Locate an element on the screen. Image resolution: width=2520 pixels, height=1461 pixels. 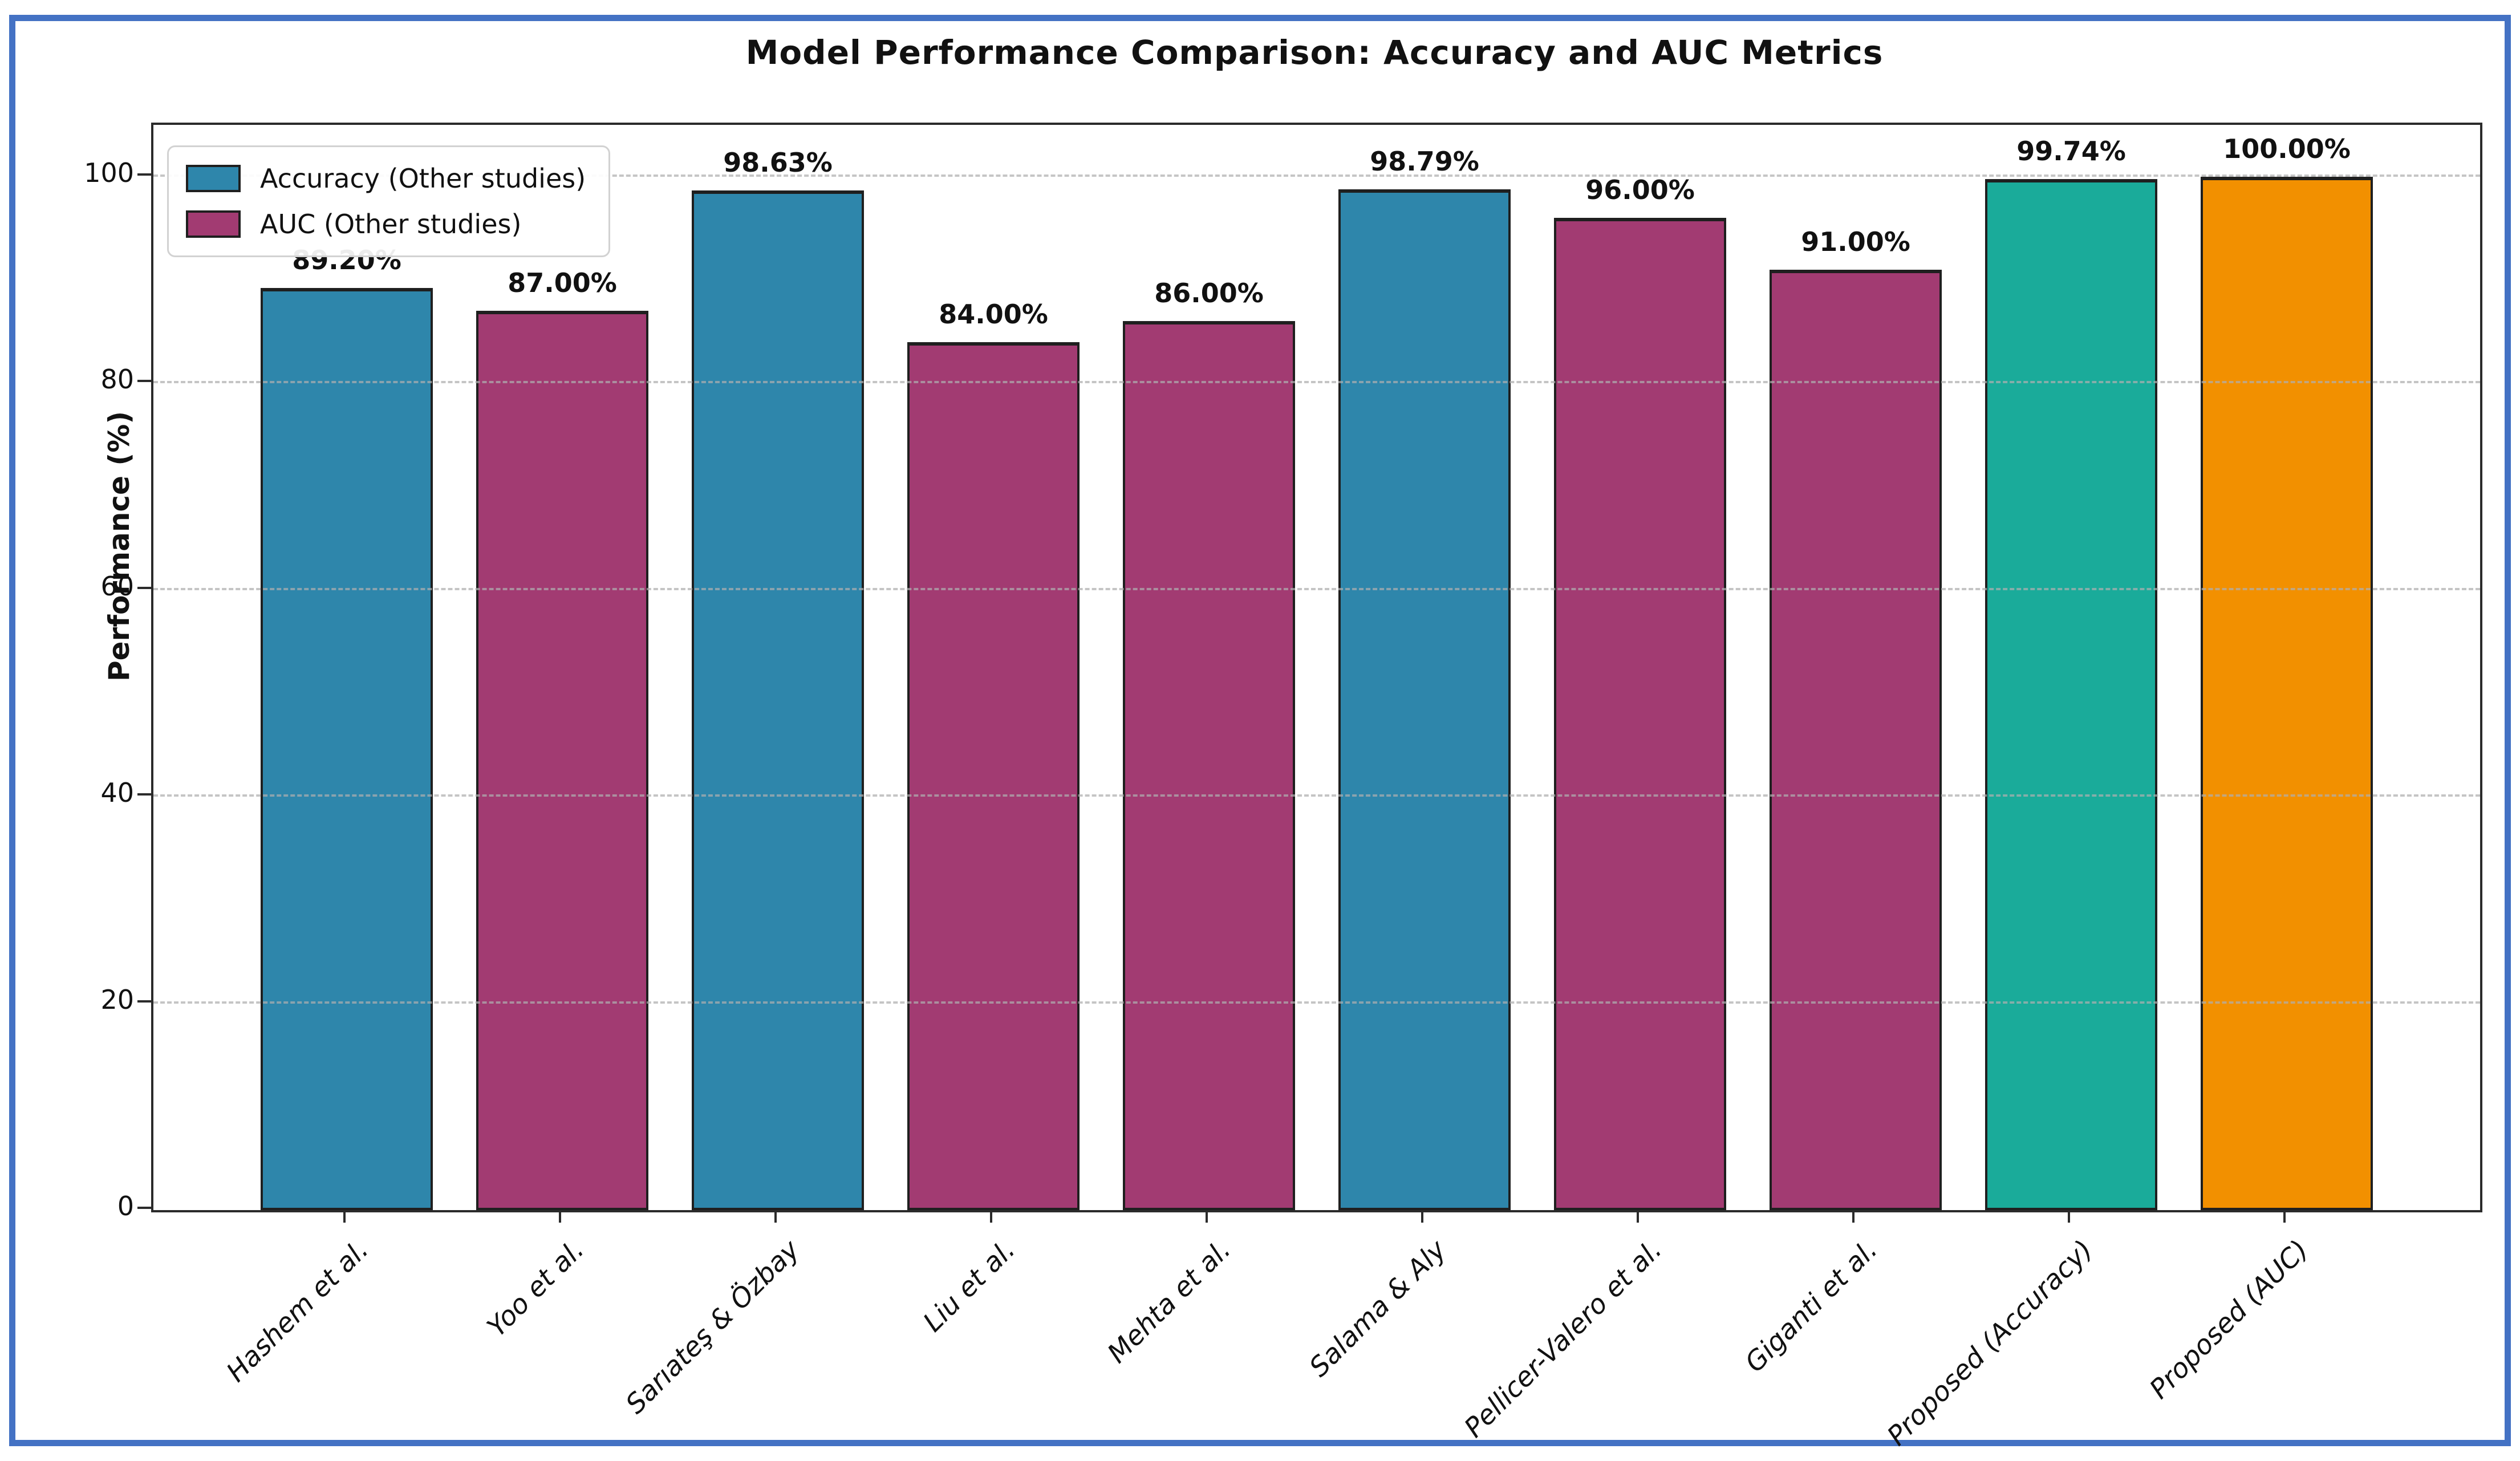
bar-giganti-et-al is located at coordinates (1855, 739).